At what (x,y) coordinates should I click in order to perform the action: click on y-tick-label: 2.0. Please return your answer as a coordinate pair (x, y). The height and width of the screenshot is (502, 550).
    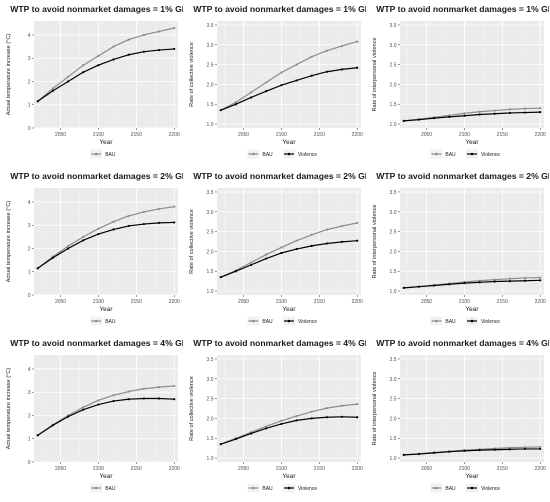
    Looking at the image, I should click on (210, 85).